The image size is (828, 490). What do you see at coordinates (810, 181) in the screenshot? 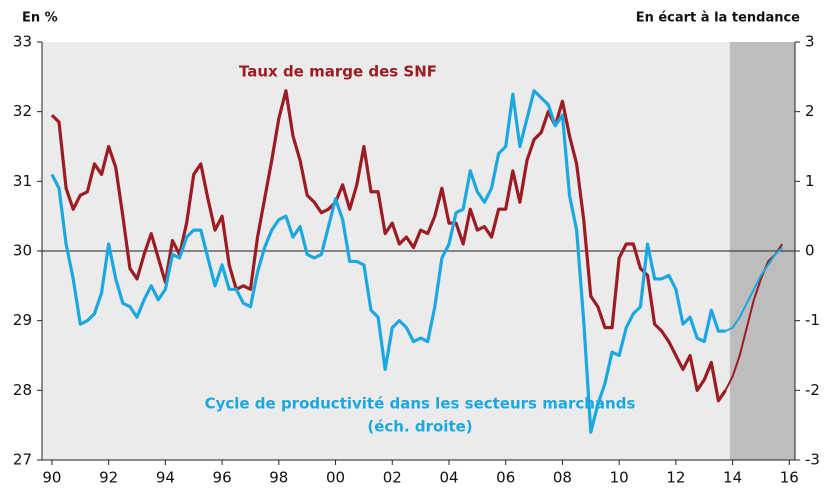
I see `y2-tick-label: 1` at bounding box center [810, 181].